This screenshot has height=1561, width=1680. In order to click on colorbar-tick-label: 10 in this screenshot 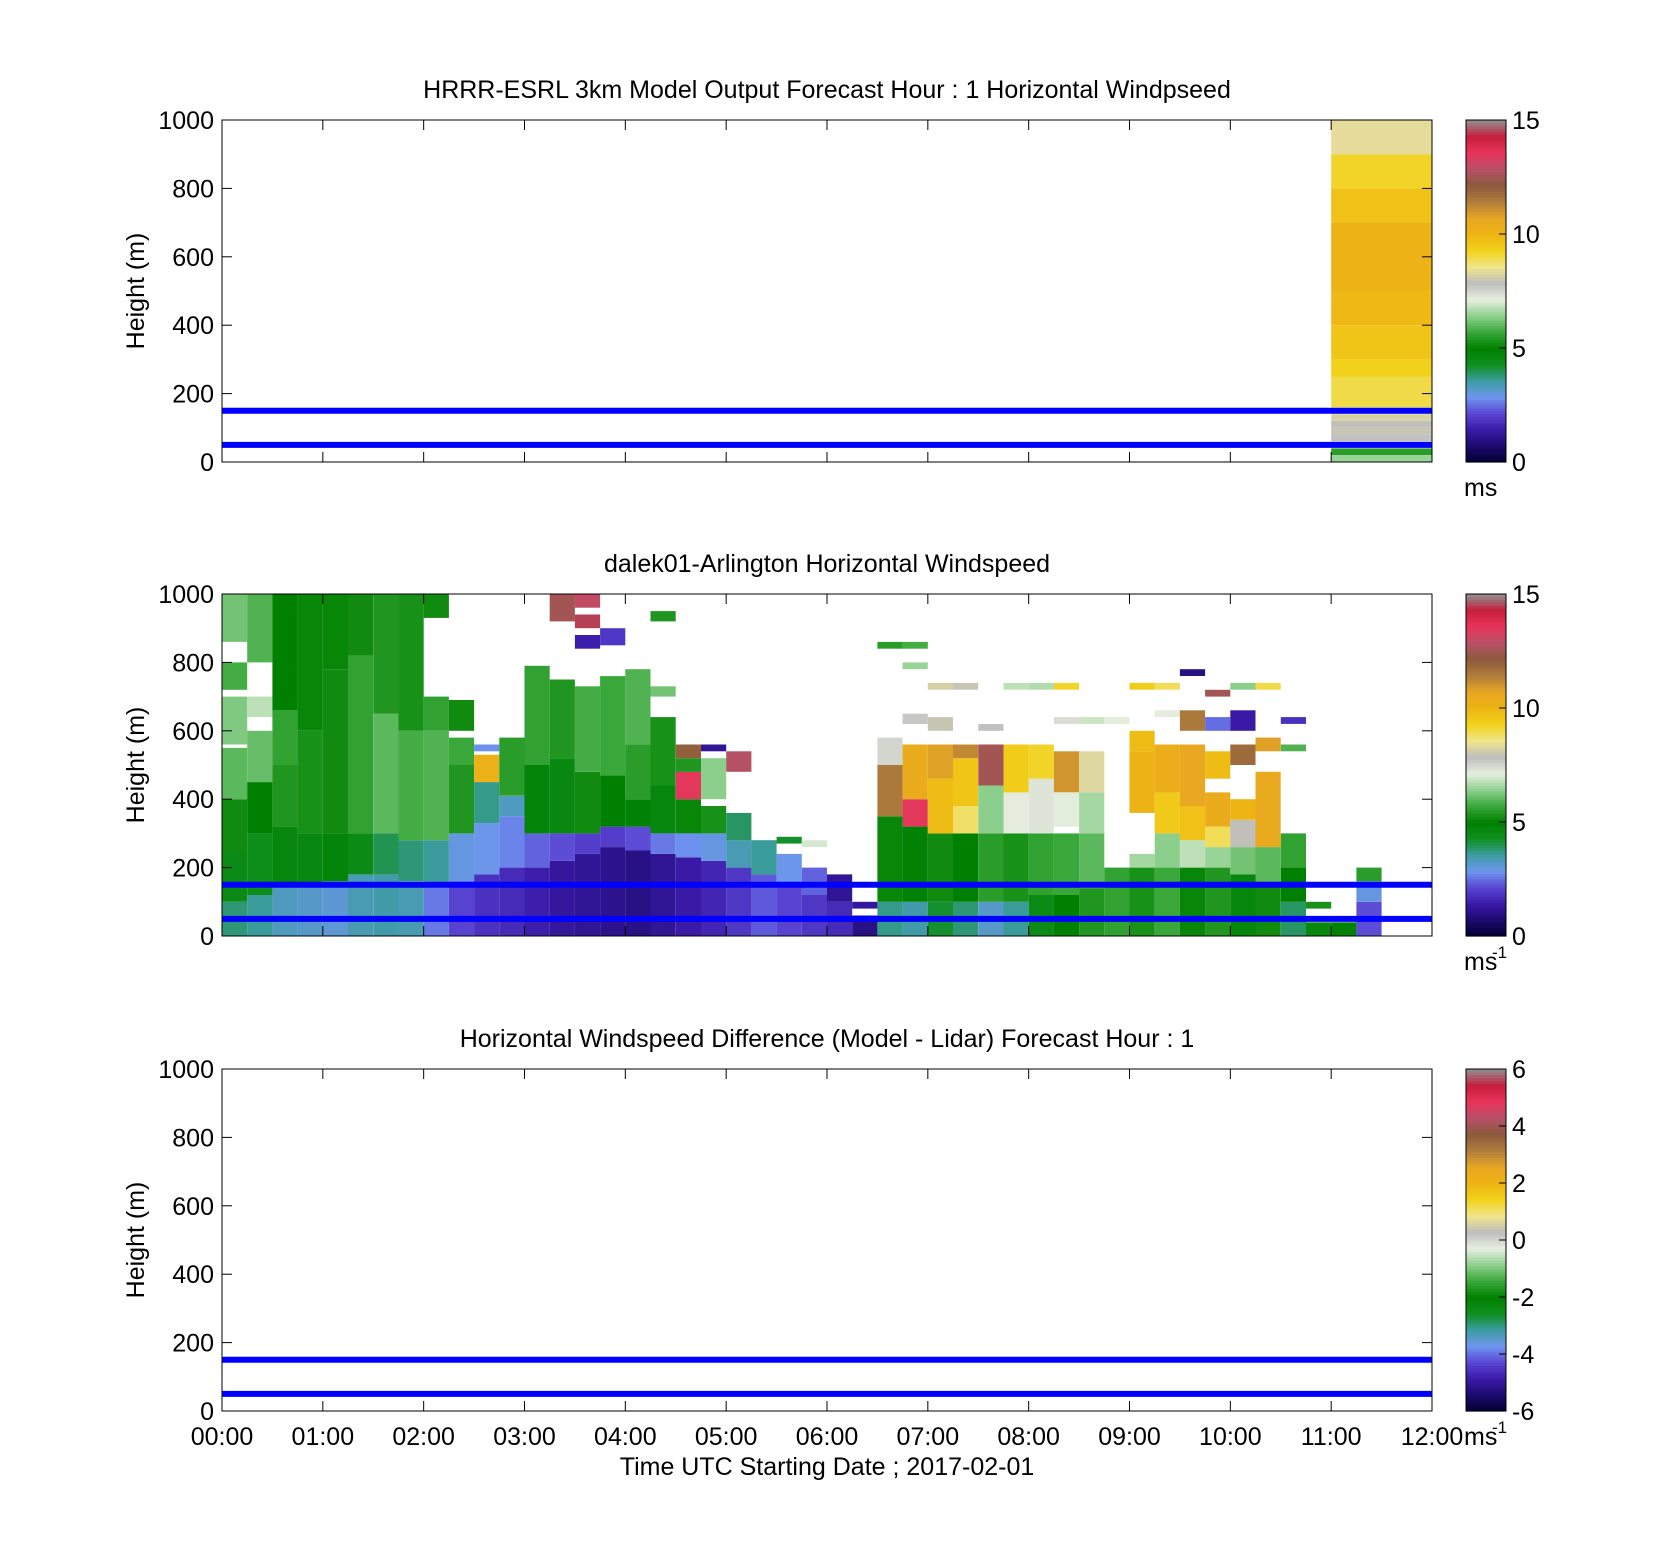, I will do `click(1526, 235)`.